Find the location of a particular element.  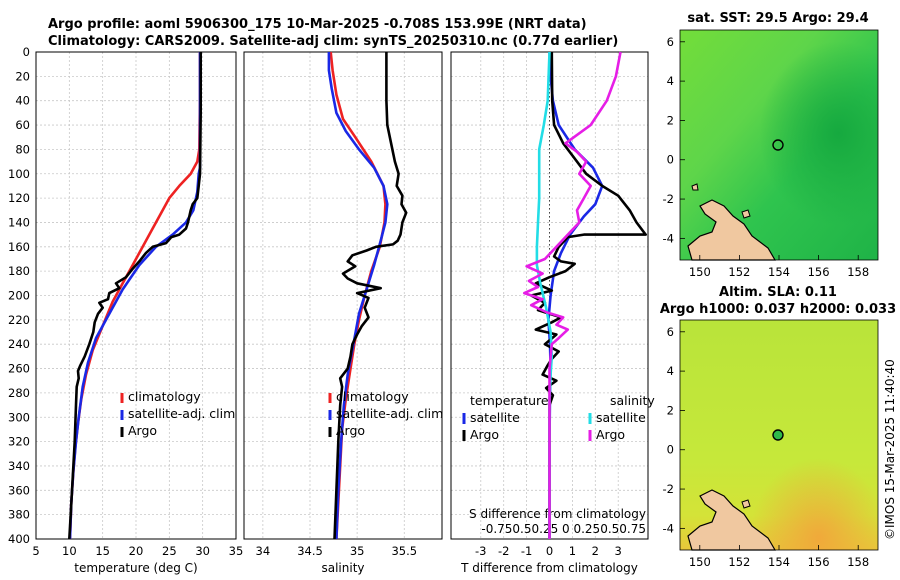

depth-tick-label: 120 is located at coordinates (19, 198).